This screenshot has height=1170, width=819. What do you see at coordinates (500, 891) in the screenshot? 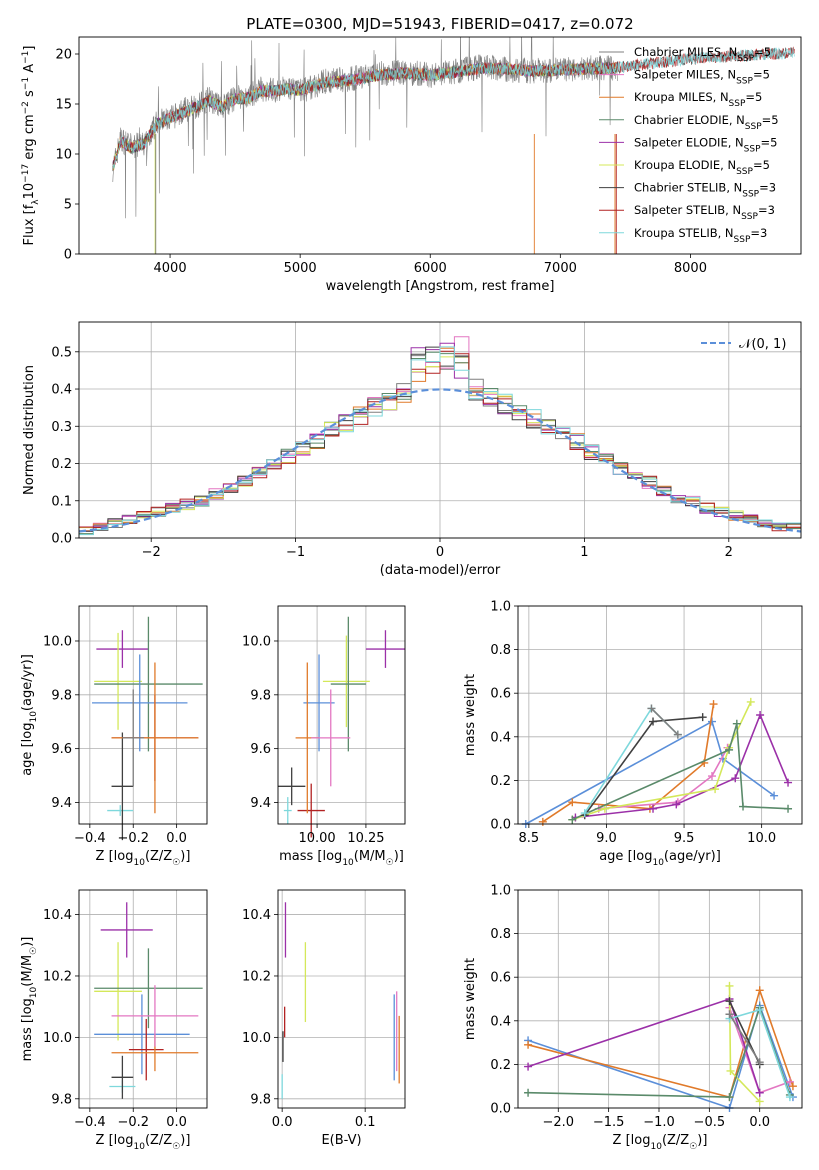
I see `y-tick-label: 1.0` at bounding box center [500, 891].